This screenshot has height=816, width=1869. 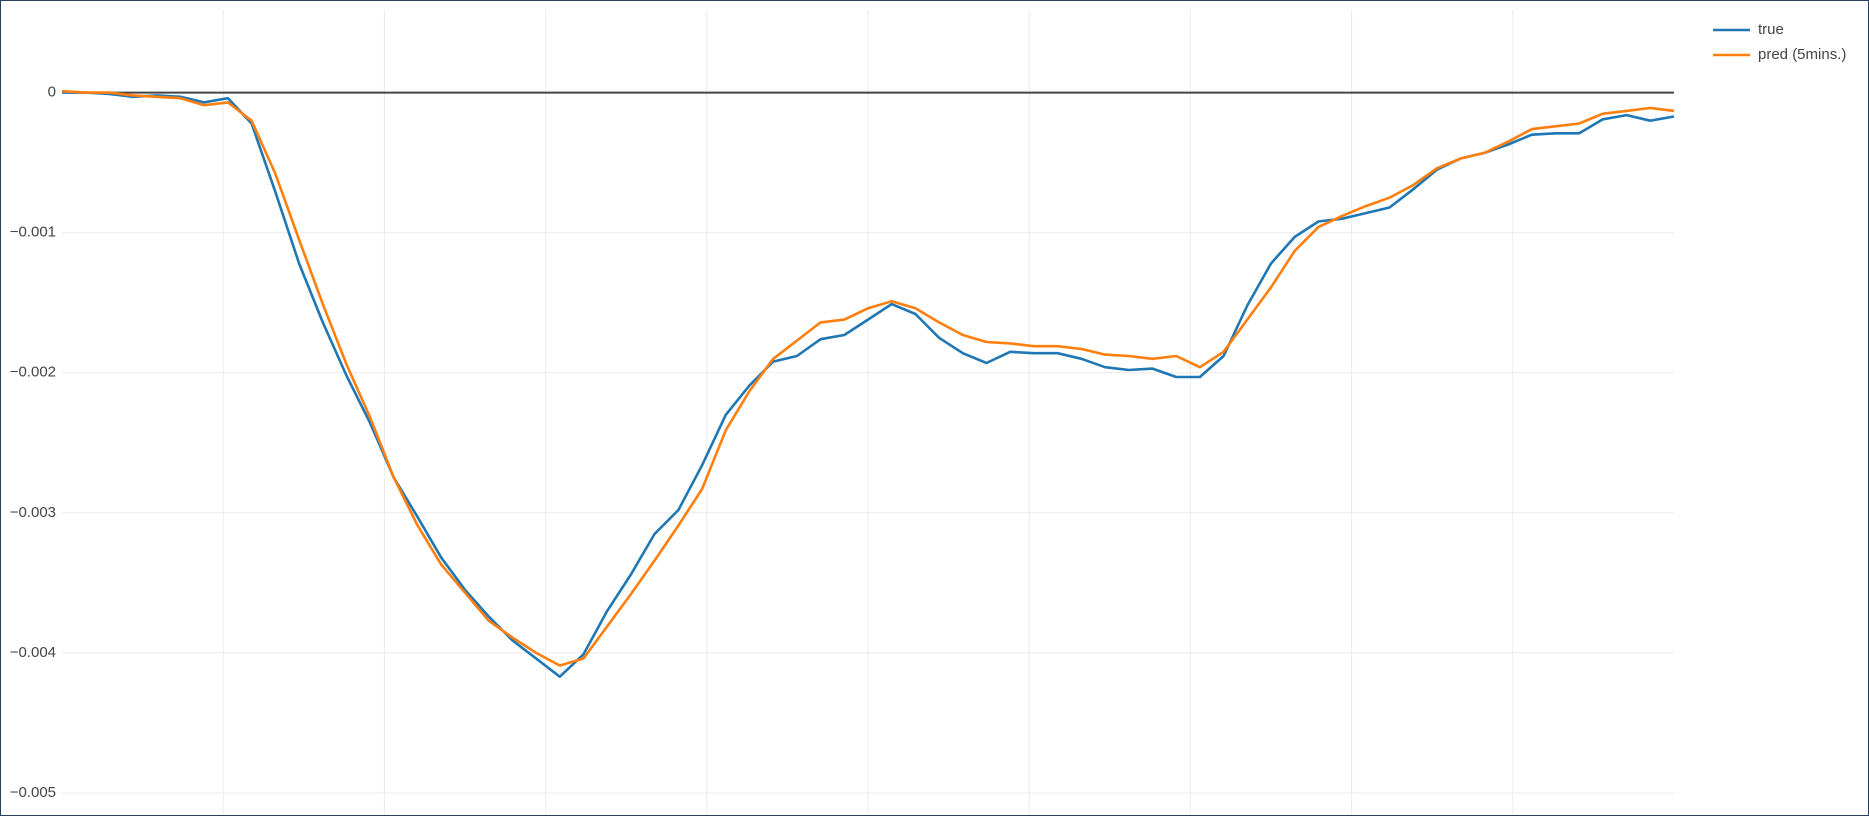 I want to click on y-tick-label: −0.004, so click(x=33, y=652).